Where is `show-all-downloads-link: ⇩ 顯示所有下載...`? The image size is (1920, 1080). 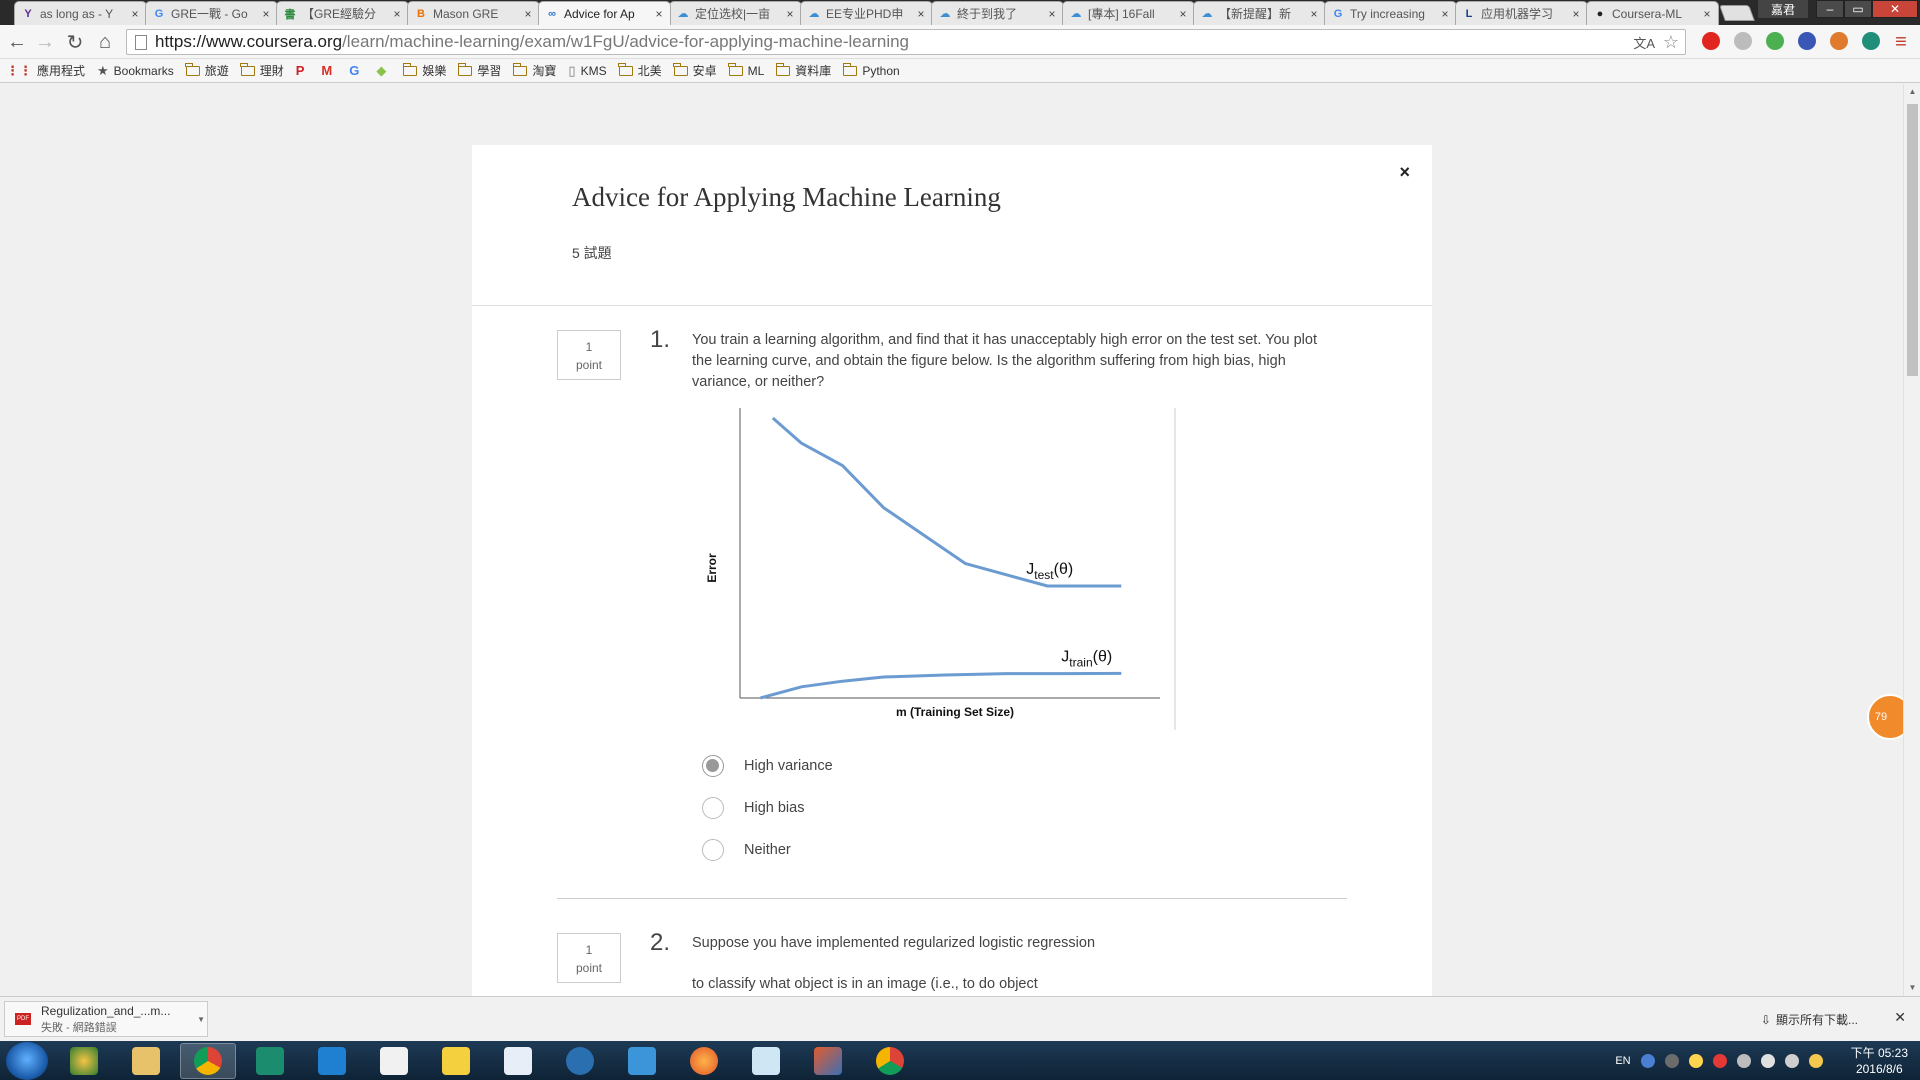 show-all-downloads-link: ⇩ 顯示所有下載... is located at coordinates (1809, 1019).